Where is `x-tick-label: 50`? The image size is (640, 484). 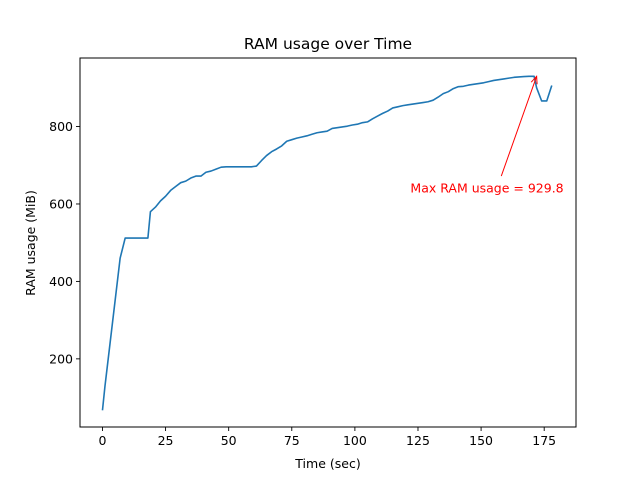
x-tick-label: 50 is located at coordinates (229, 440).